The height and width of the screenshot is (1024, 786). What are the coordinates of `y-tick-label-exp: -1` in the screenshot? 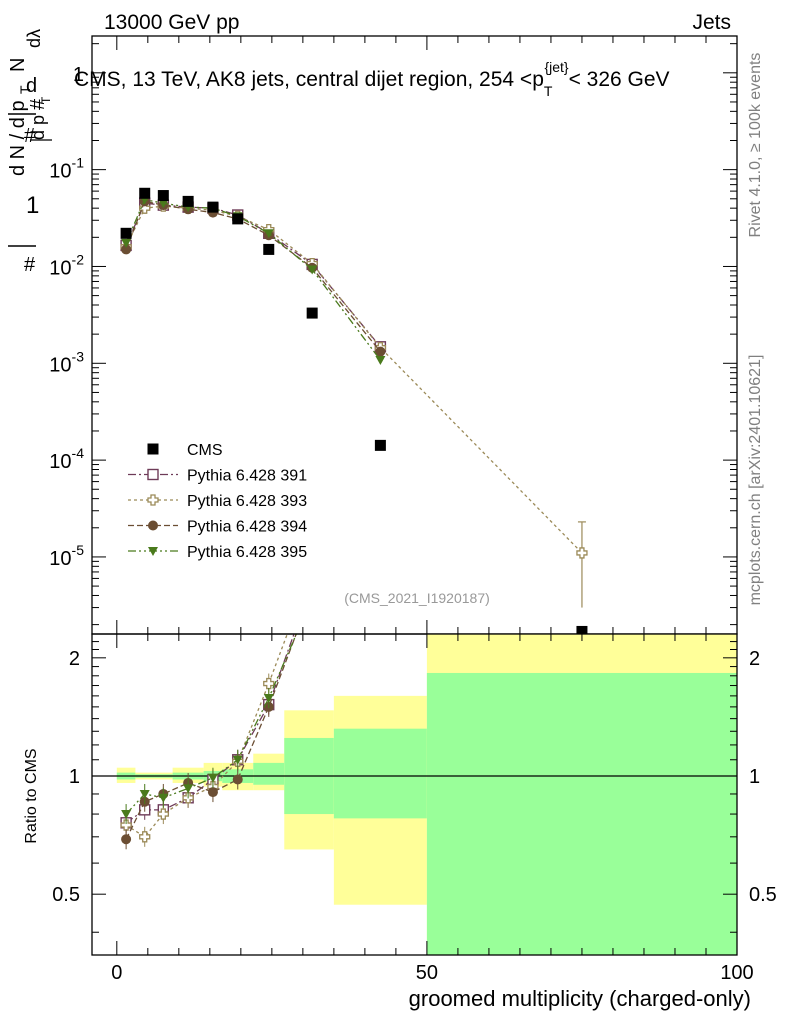 It's located at (78, 163).